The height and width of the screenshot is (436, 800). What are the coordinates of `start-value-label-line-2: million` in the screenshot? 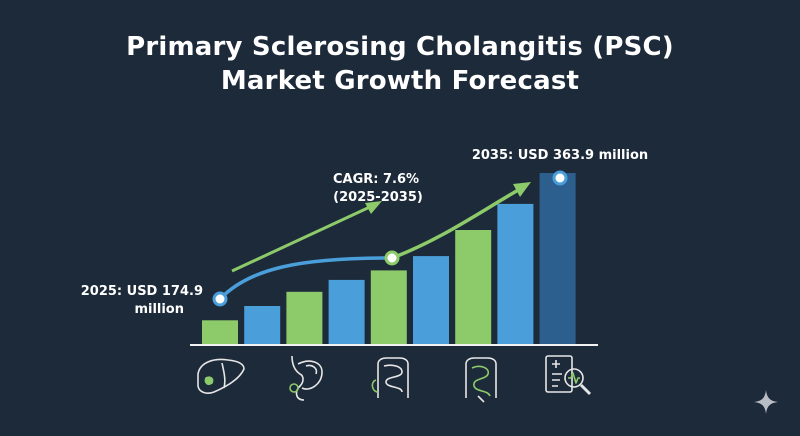 It's located at (159, 309).